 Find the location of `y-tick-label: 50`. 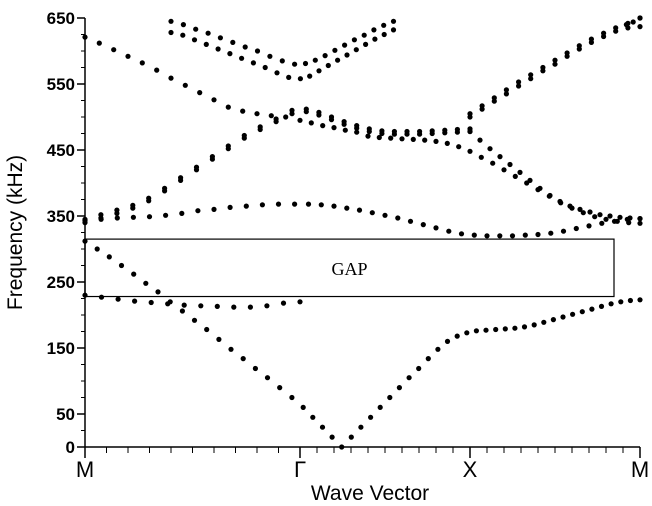

y-tick-label: 50 is located at coordinates (65, 414).